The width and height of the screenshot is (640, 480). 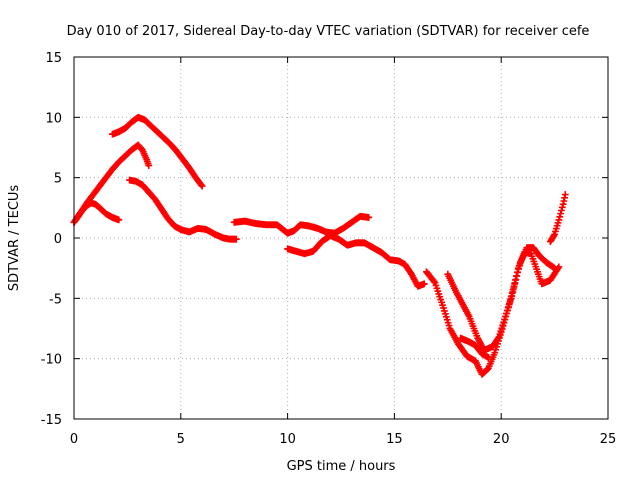 I want to click on y-tick-label: -5, so click(x=55, y=299).